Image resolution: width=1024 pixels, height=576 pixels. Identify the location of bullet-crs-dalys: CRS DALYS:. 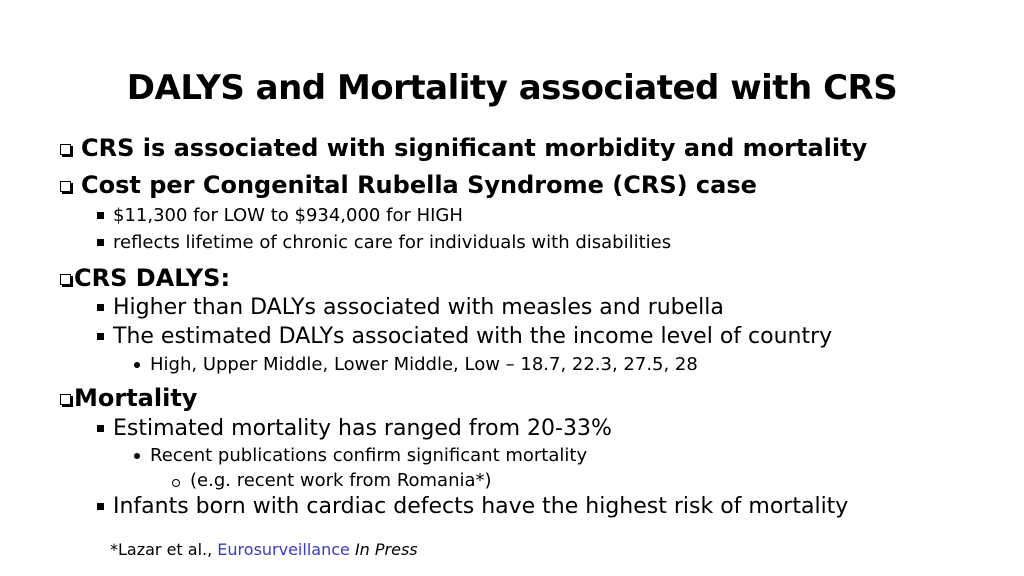
(145, 278).